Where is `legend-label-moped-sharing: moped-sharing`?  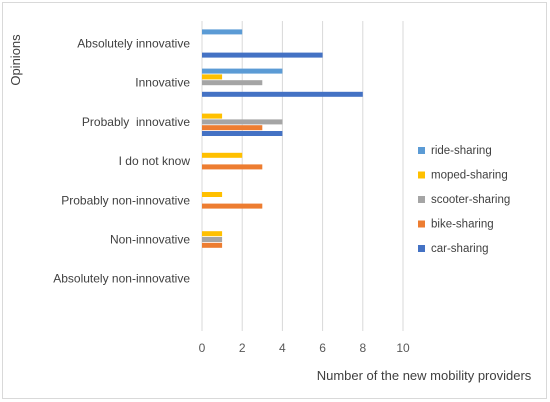
legend-label-moped-sharing: moped-sharing is located at coordinates (469, 176).